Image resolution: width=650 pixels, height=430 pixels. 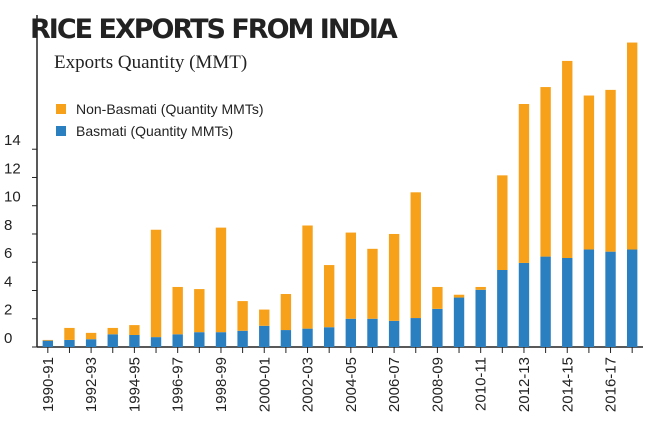 What do you see at coordinates (8, 225) in the screenshot?
I see `y-tick-label: 8` at bounding box center [8, 225].